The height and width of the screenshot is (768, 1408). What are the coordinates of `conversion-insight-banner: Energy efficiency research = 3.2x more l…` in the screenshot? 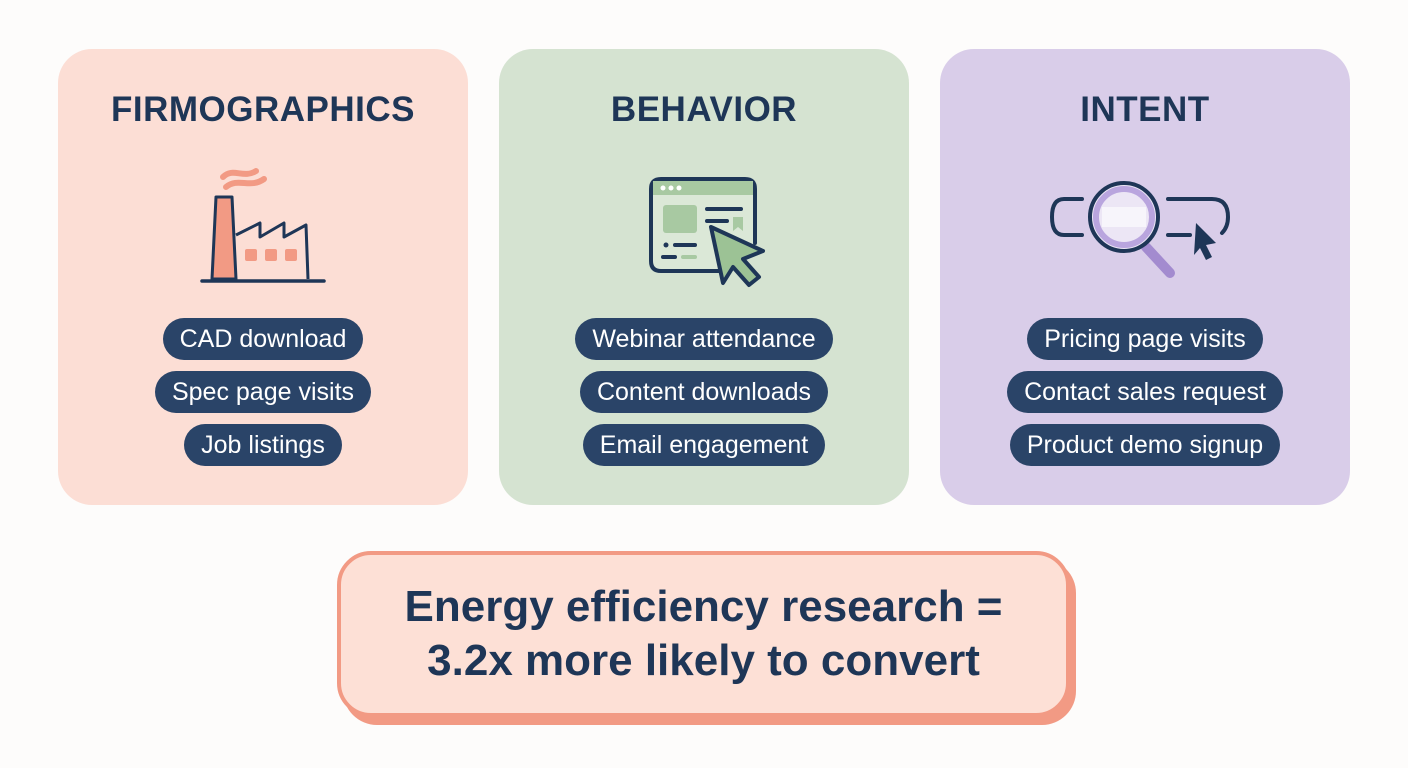 It's located at (706, 638).